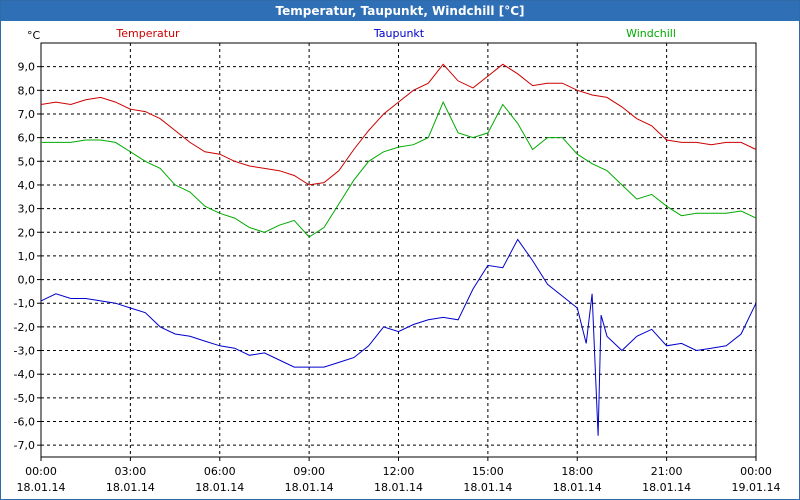 This screenshot has height=500, width=800. What do you see at coordinates (27, 161) in the screenshot?
I see `y-tick-label: 5,0` at bounding box center [27, 161].